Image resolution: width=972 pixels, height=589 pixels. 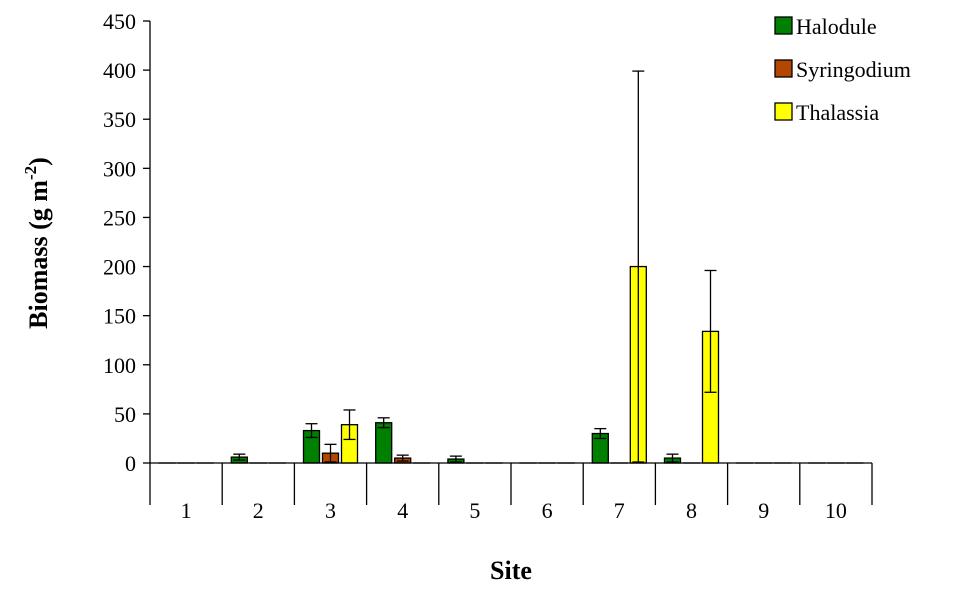 What do you see at coordinates (119, 267) in the screenshot?
I see `y-tick-label-200: 200` at bounding box center [119, 267].